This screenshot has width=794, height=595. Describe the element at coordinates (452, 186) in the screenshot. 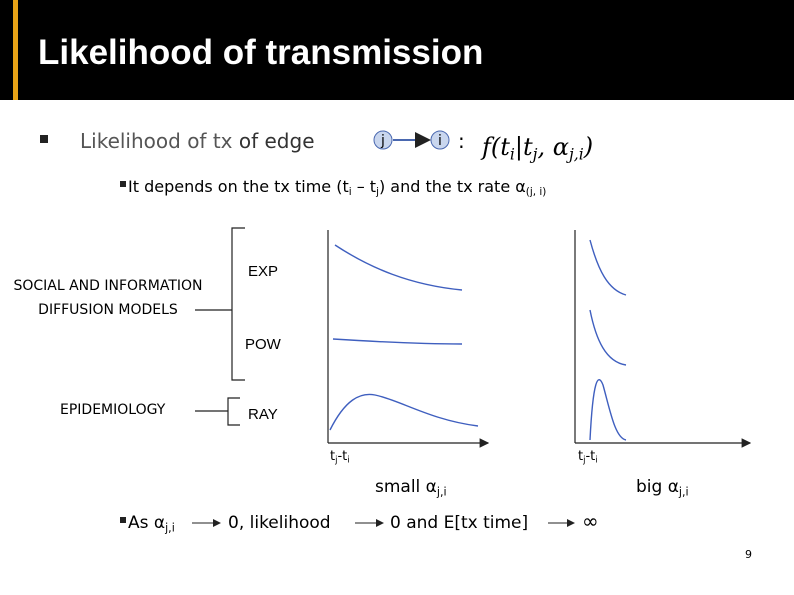

I see `text-run: ) and the tx rate α` at that location.